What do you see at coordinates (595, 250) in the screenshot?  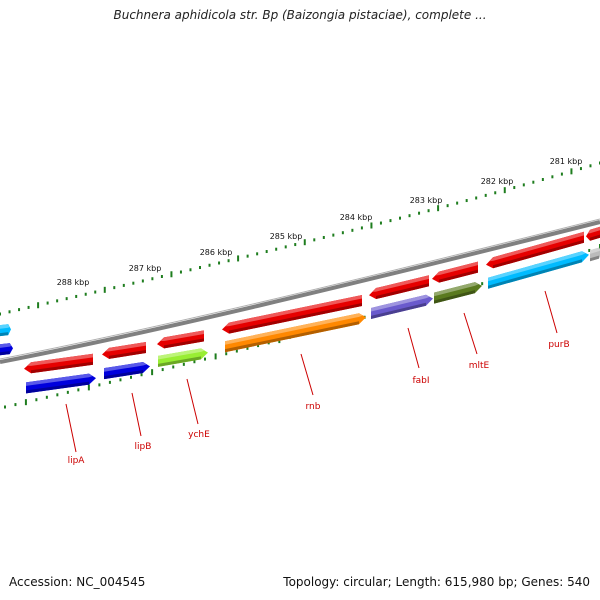 I see `gene-box-partial-highlight` at bounding box center [595, 250].